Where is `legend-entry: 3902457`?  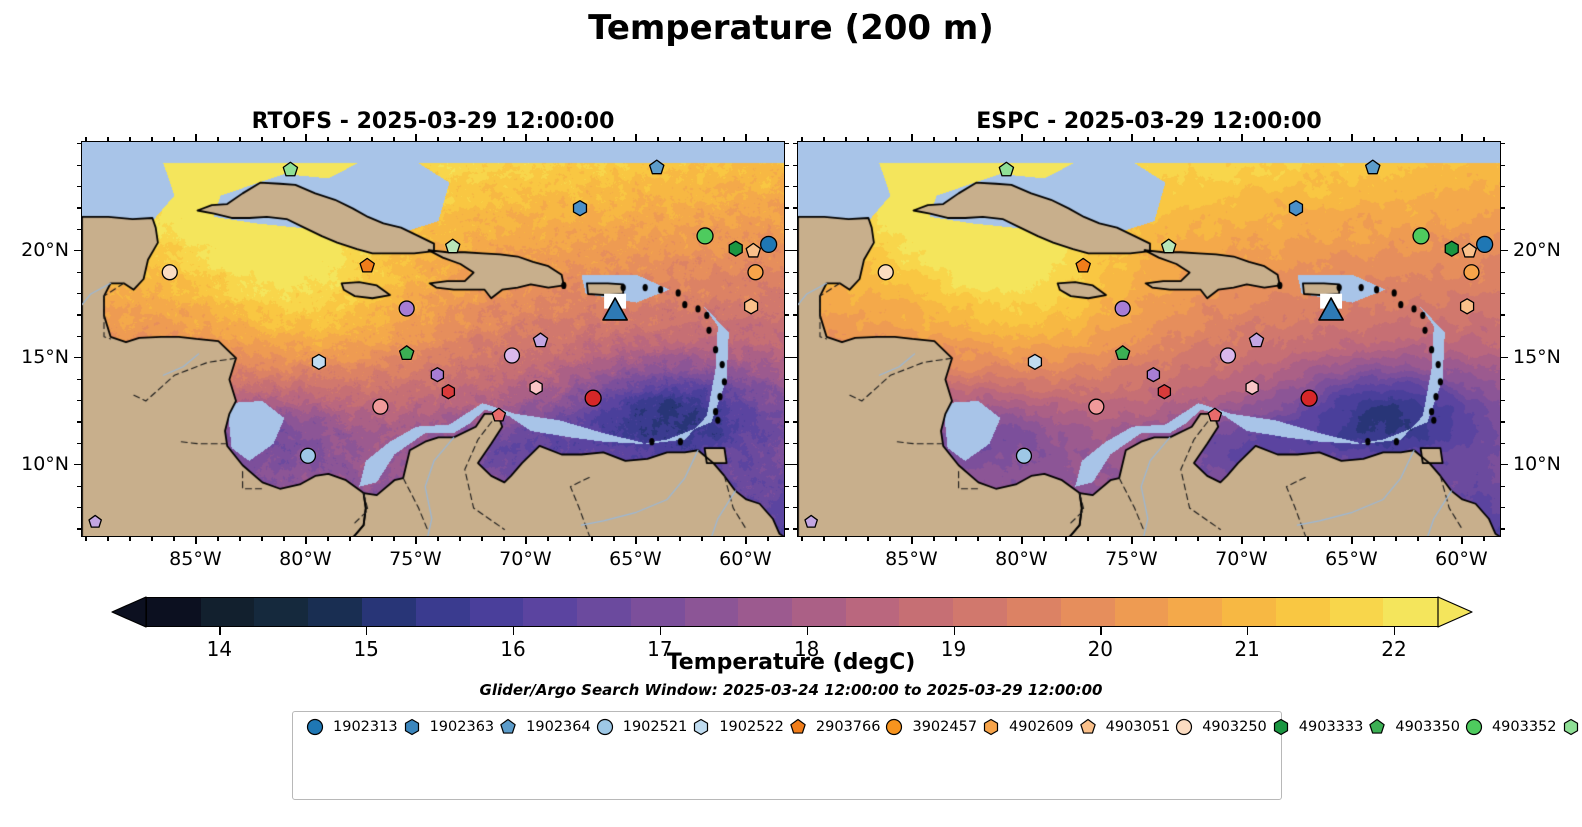 legend-entry: 3902457 is located at coordinates (928, 726).